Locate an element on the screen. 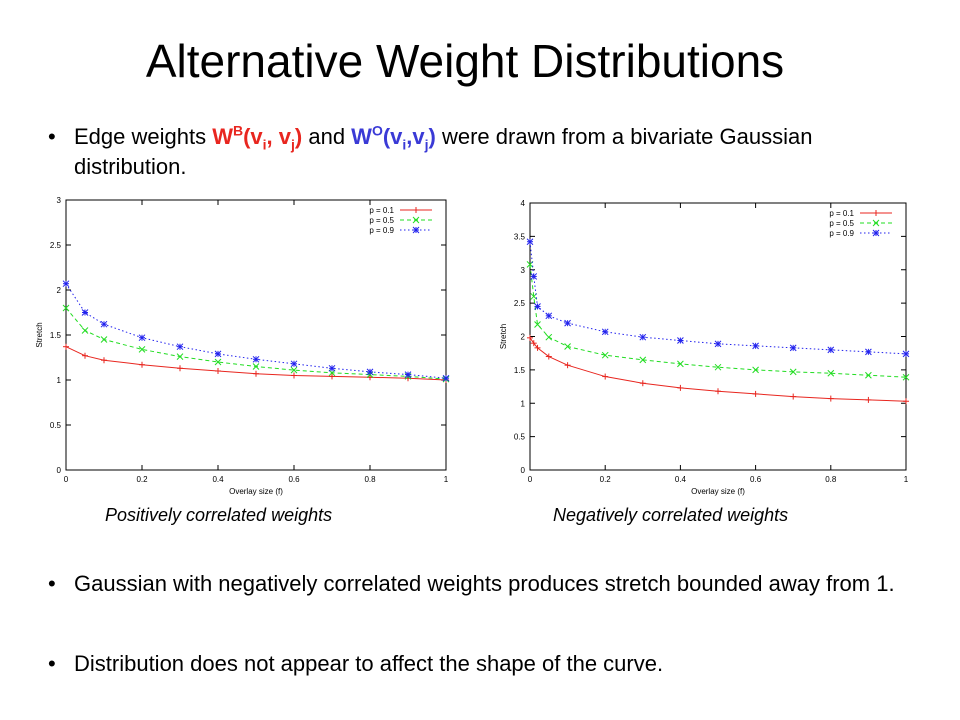 Image resolution: width=960 pixels, height=720 pixels. wo-term: WO(vi,vj) is located at coordinates (393, 137).